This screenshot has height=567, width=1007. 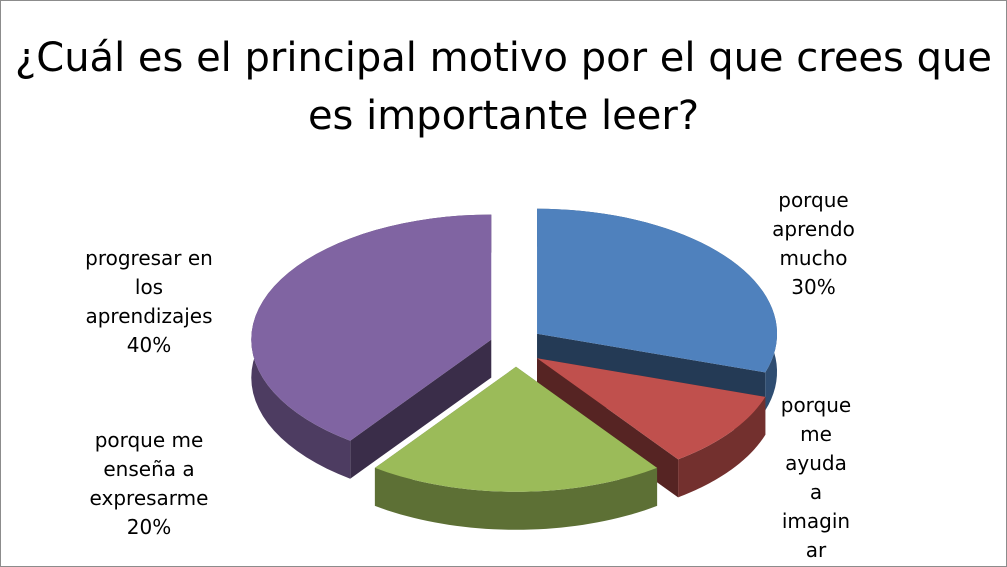 I want to click on slice-label: porque me ayuda a imaginar, so click(x=816, y=478).